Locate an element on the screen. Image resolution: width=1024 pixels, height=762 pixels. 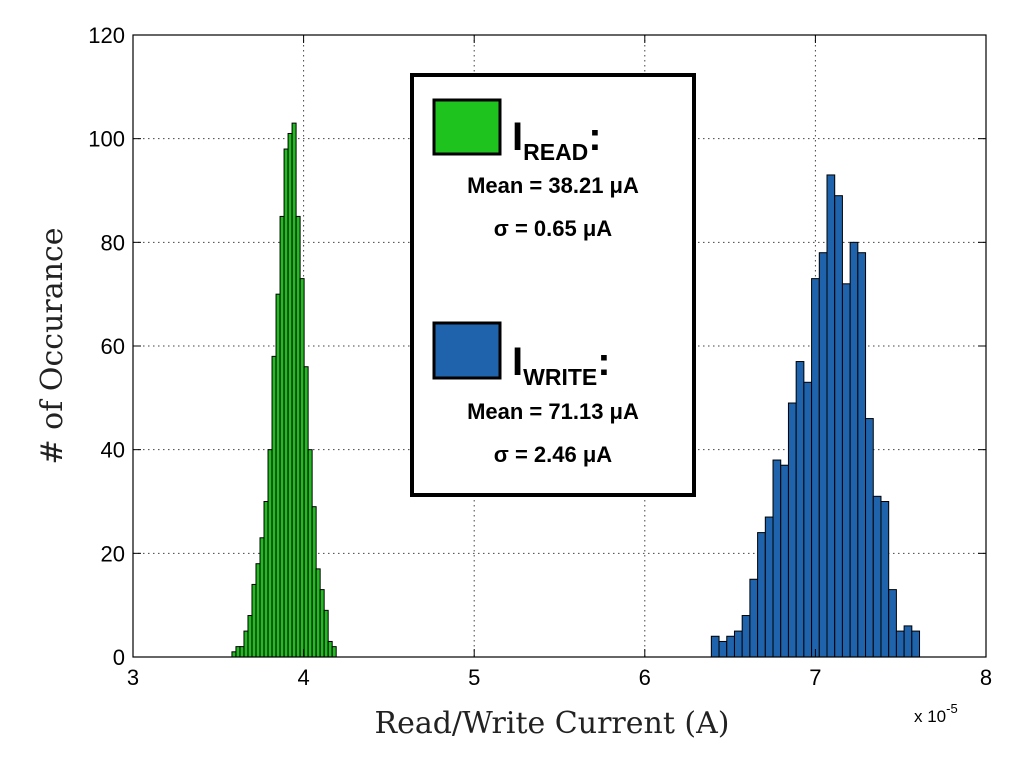
y-tick-label: 60 is located at coordinates (113, 346).